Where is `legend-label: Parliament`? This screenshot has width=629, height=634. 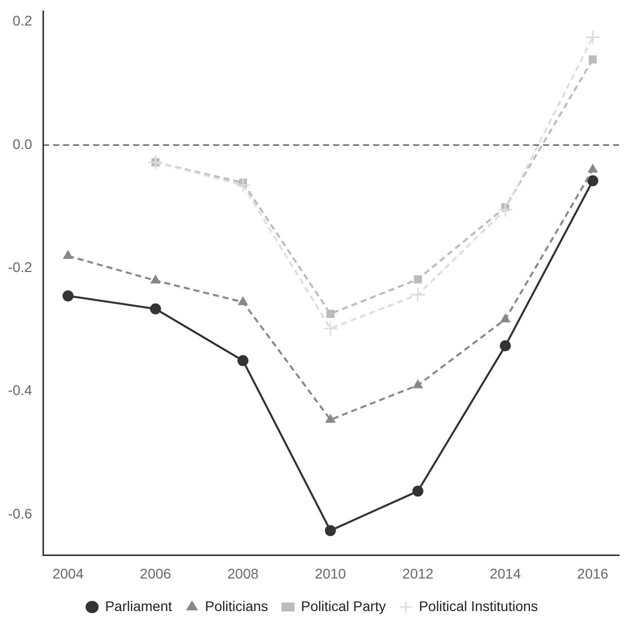 legend-label: Parliament is located at coordinates (138, 606).